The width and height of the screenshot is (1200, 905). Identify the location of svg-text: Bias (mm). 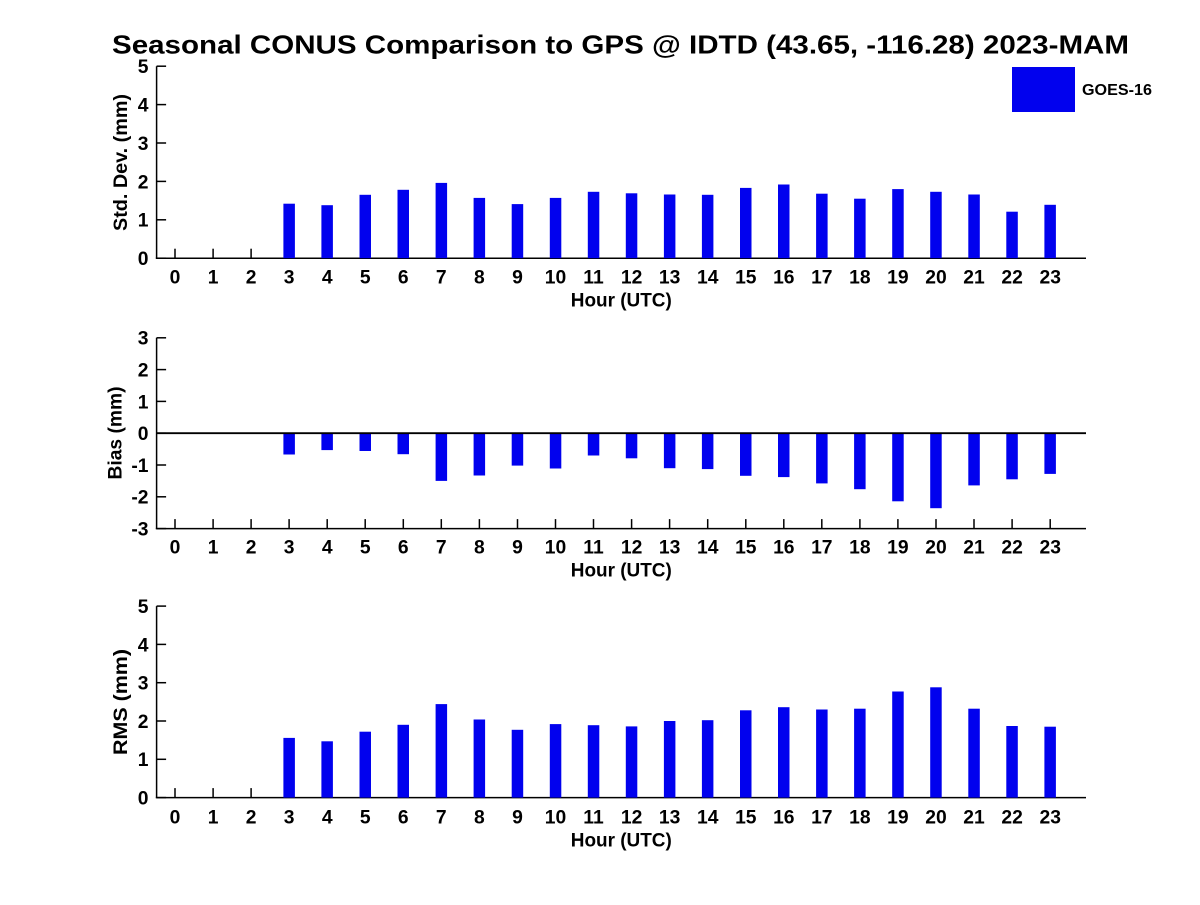
(115, 433).